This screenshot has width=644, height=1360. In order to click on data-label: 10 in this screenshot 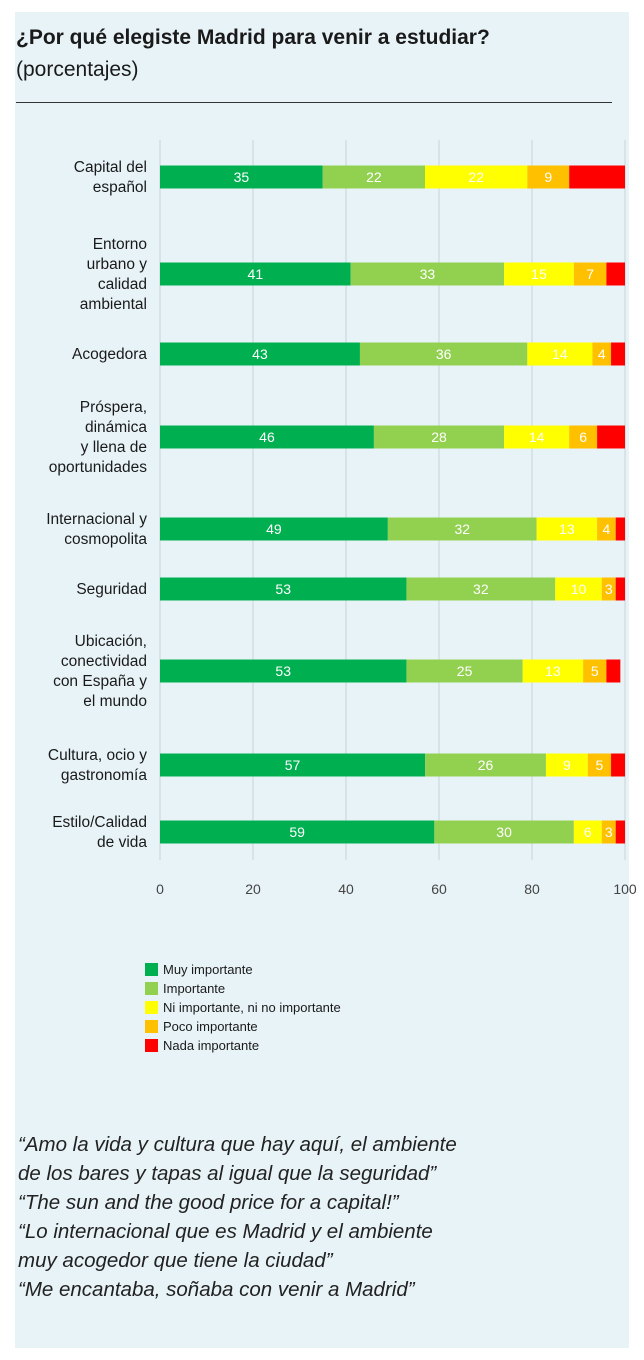, I will do `click(579, 589)`.